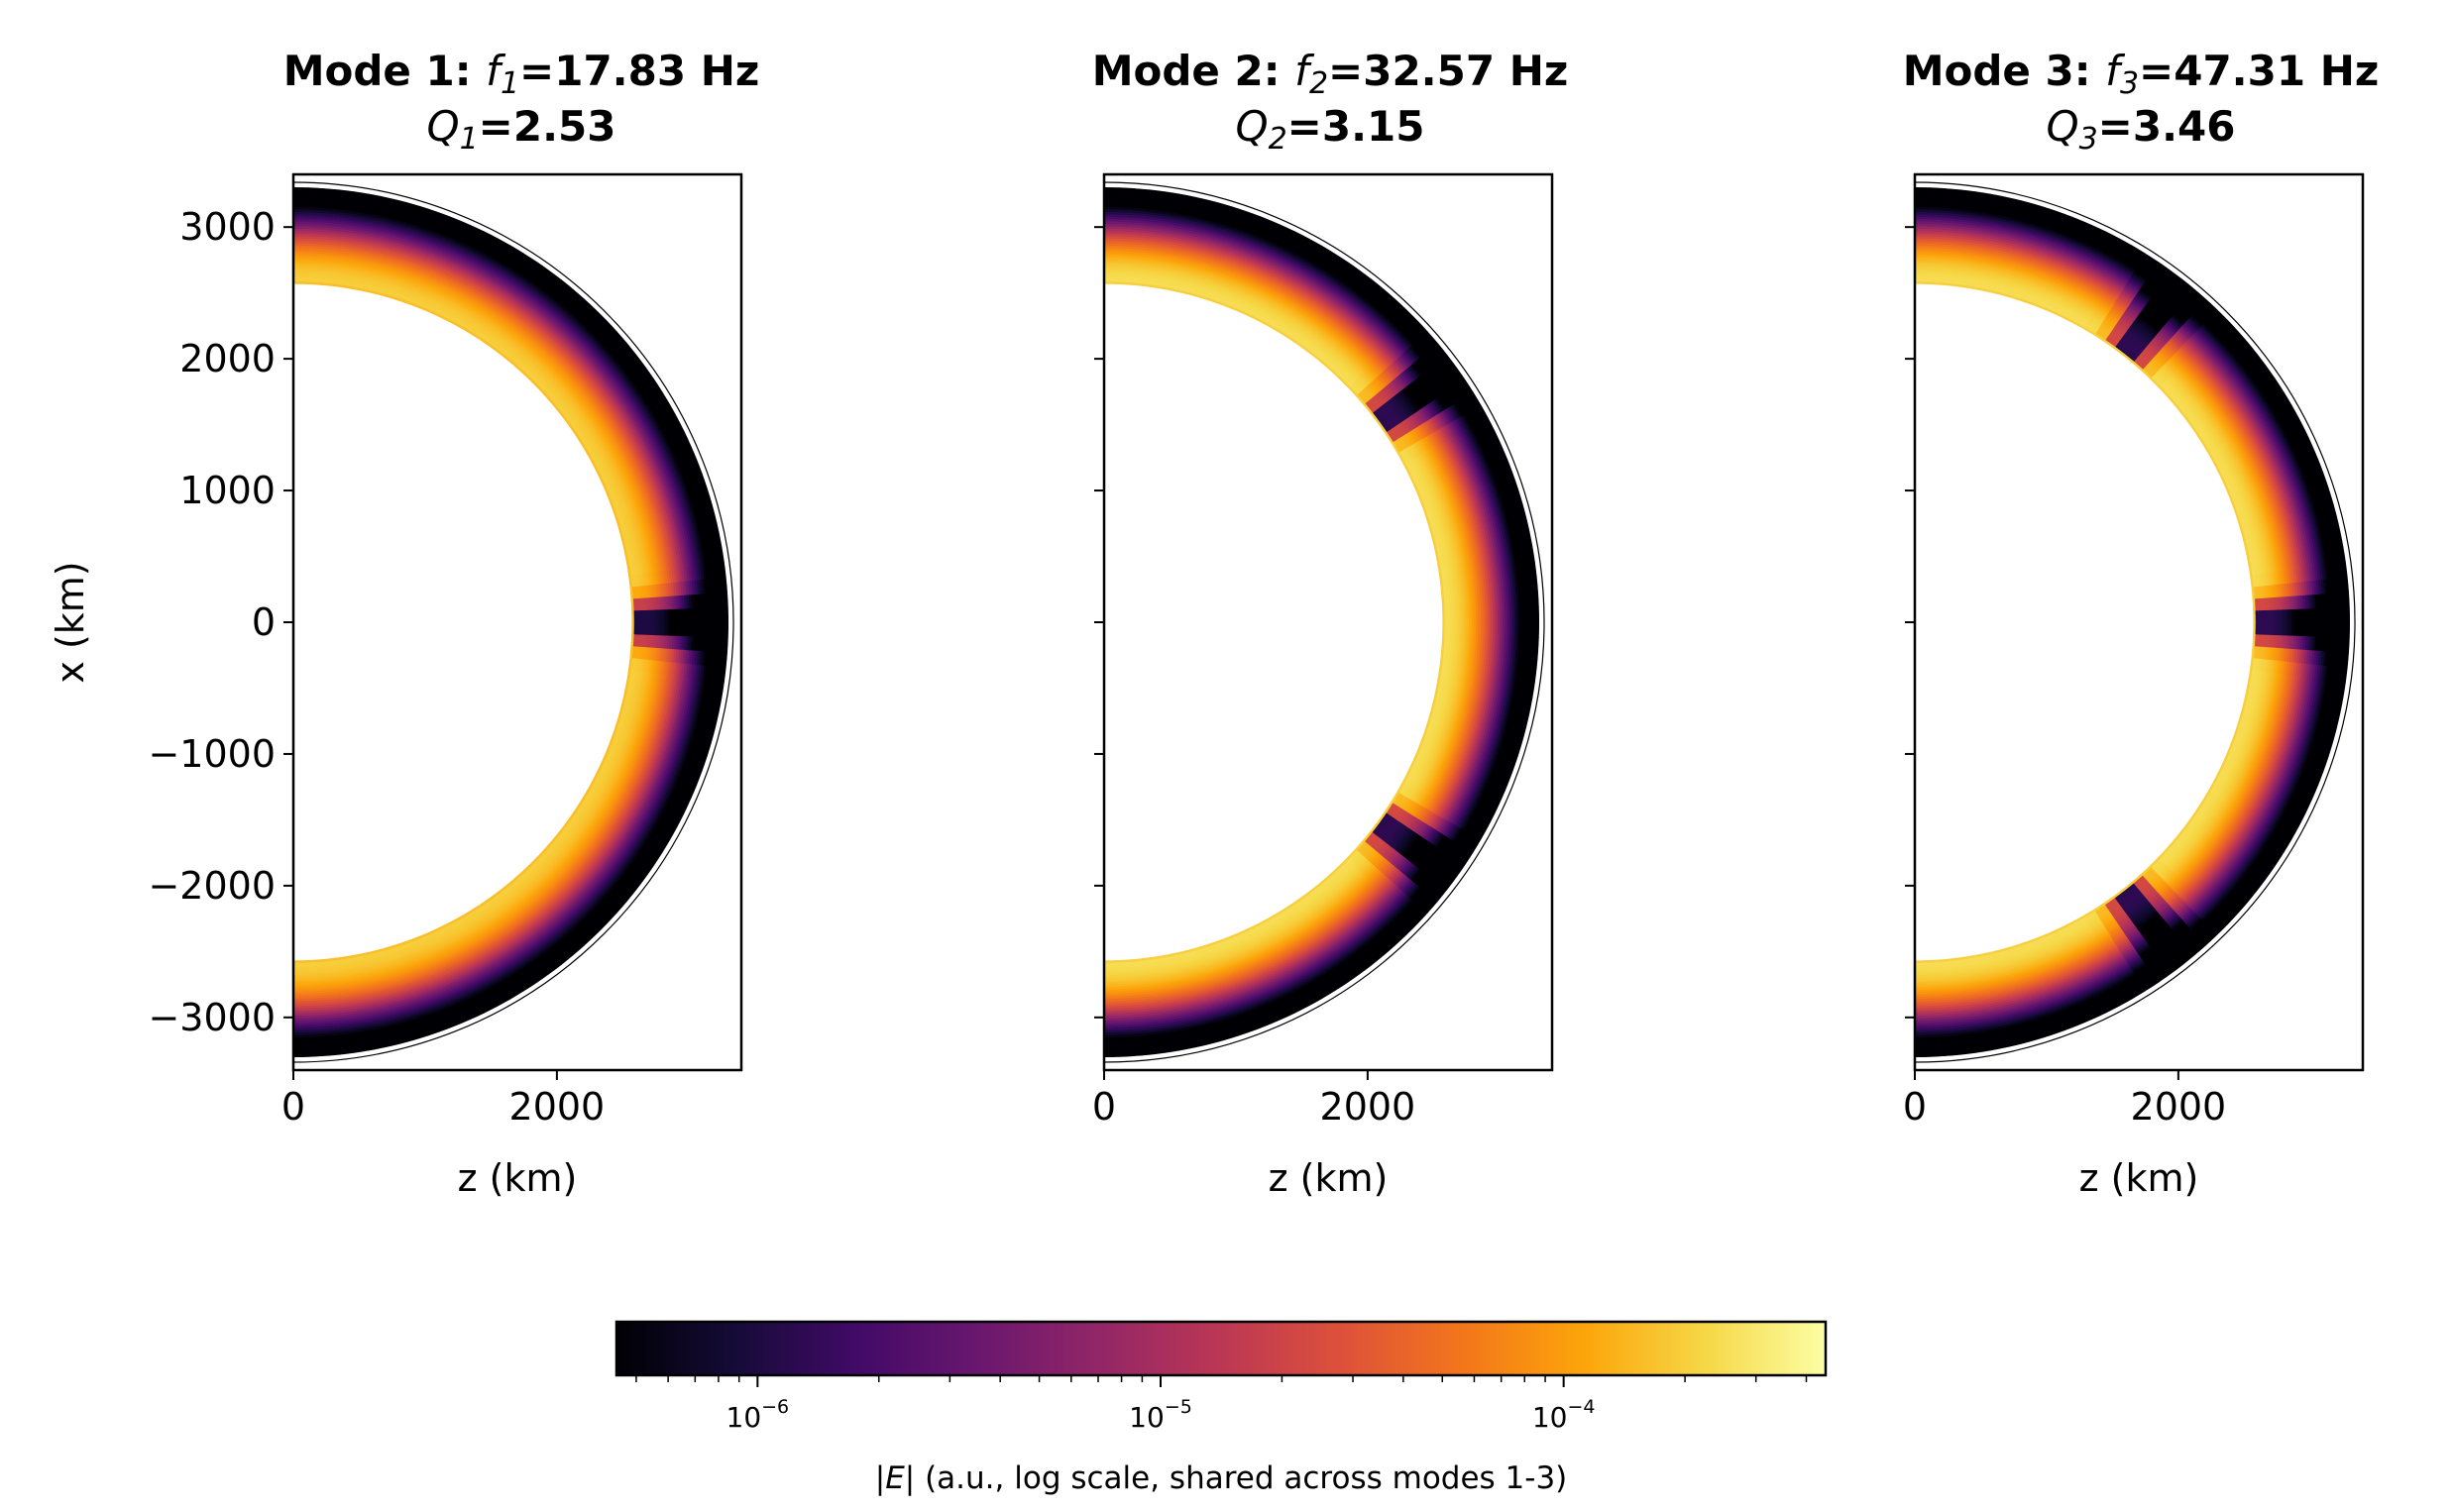  I want to click on y-tick-label: 2000, so click(228, 359).